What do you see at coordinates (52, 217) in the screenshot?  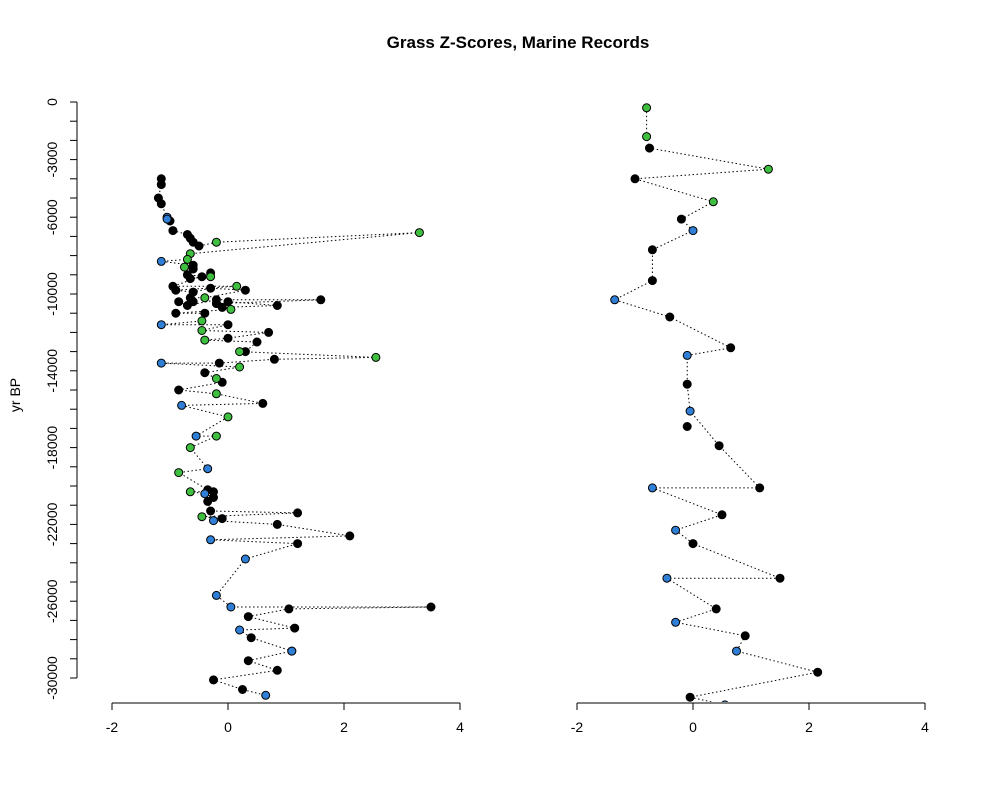 I see `y-tick-label: -6000` at bounding box center [52, 217].